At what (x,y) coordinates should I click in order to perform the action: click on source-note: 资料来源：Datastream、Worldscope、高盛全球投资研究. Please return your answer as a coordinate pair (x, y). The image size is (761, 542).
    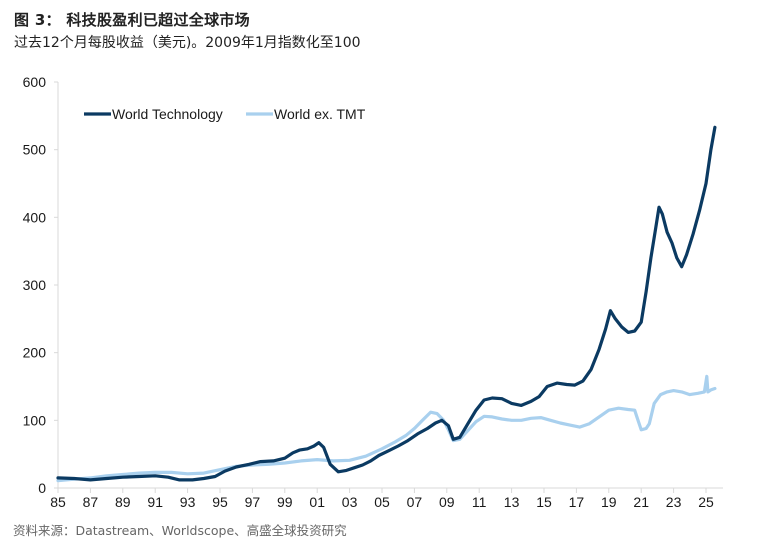
    Looking at the image, I should click on (180, 530).